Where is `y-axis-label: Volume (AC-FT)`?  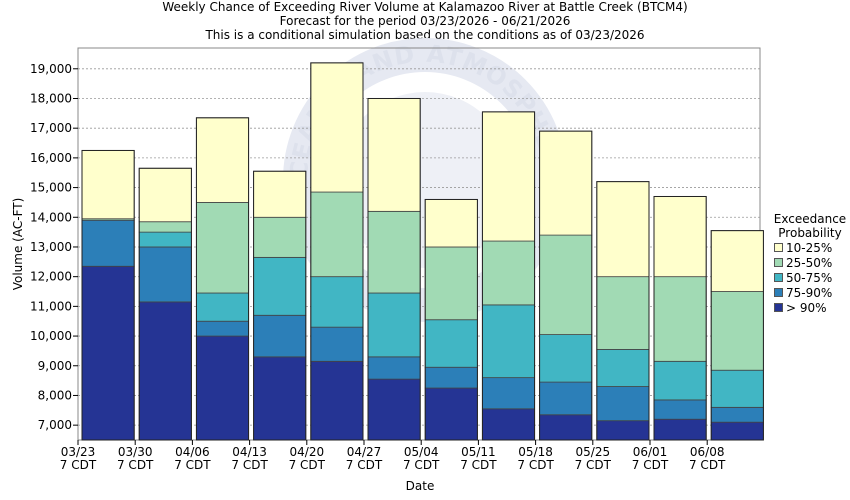 y-axis-label: Volume (AC-FT) is located at coordinates (18, 244).